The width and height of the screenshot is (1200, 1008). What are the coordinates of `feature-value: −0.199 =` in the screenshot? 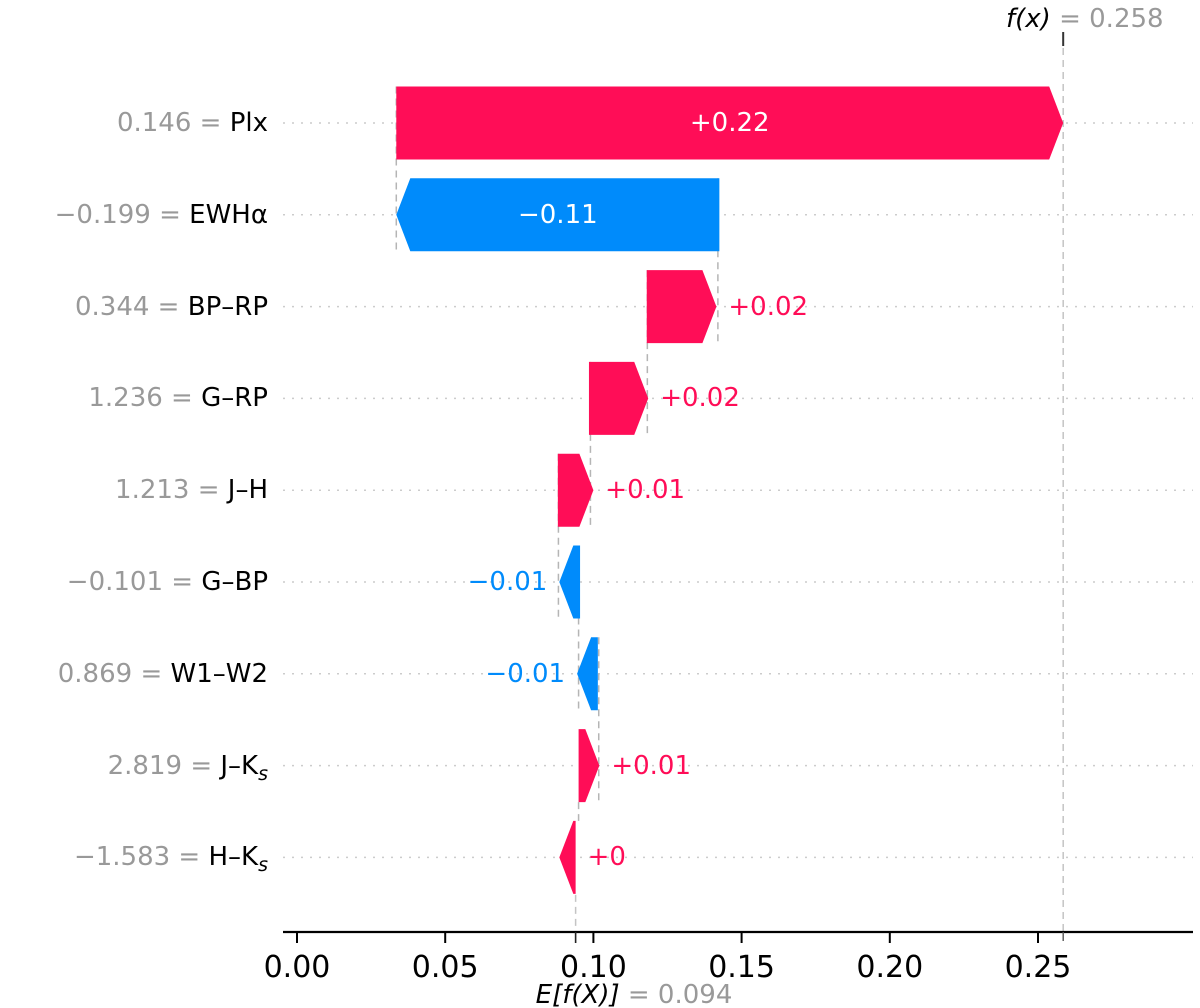 It's located at (122, 214).